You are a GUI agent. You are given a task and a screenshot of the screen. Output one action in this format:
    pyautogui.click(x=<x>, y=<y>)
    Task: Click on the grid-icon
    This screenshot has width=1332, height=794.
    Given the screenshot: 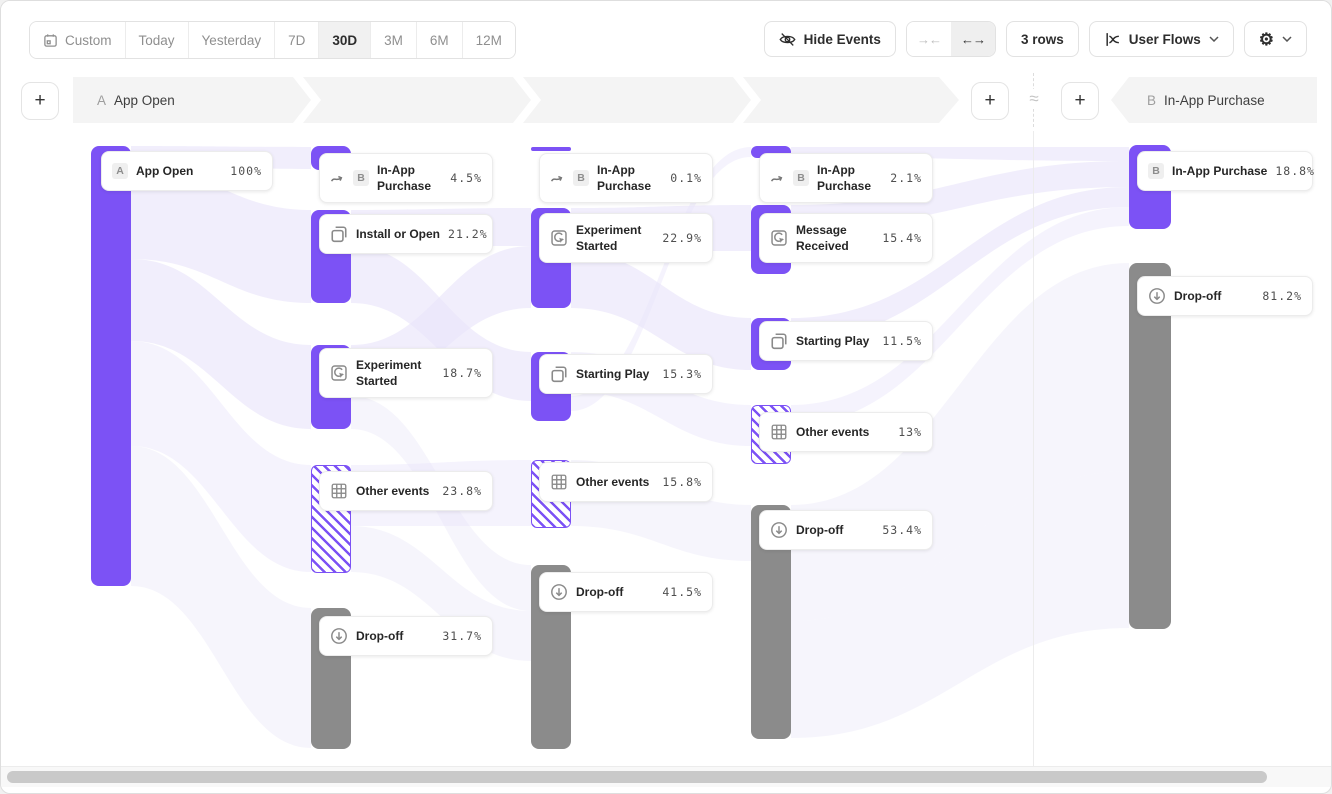 What is the action you would take?
    pyautogui.click(x=339, y=491)
    